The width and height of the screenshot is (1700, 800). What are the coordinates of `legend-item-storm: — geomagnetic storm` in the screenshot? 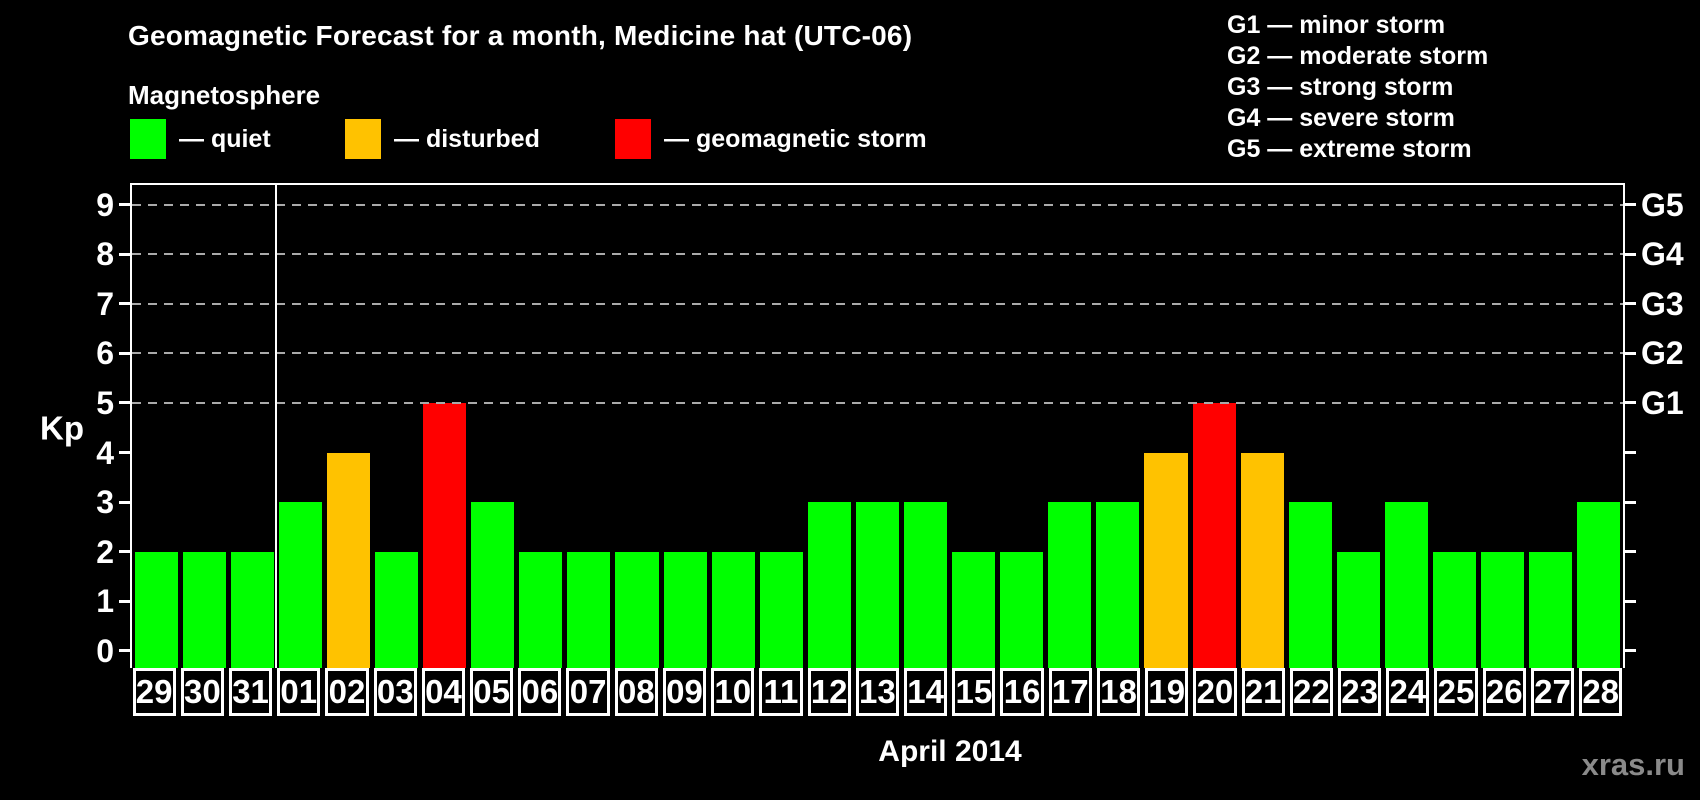 It's located at (771, 139).